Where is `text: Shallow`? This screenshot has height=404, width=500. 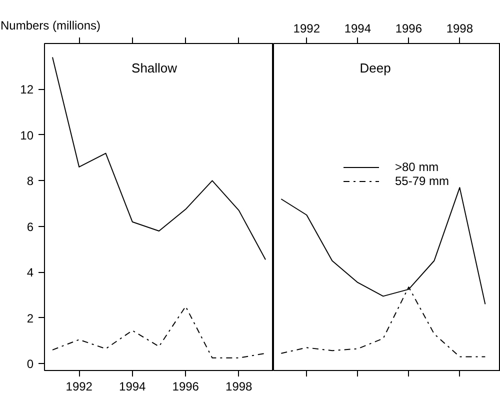
text: Shallow is located at coordinates (155, 68).